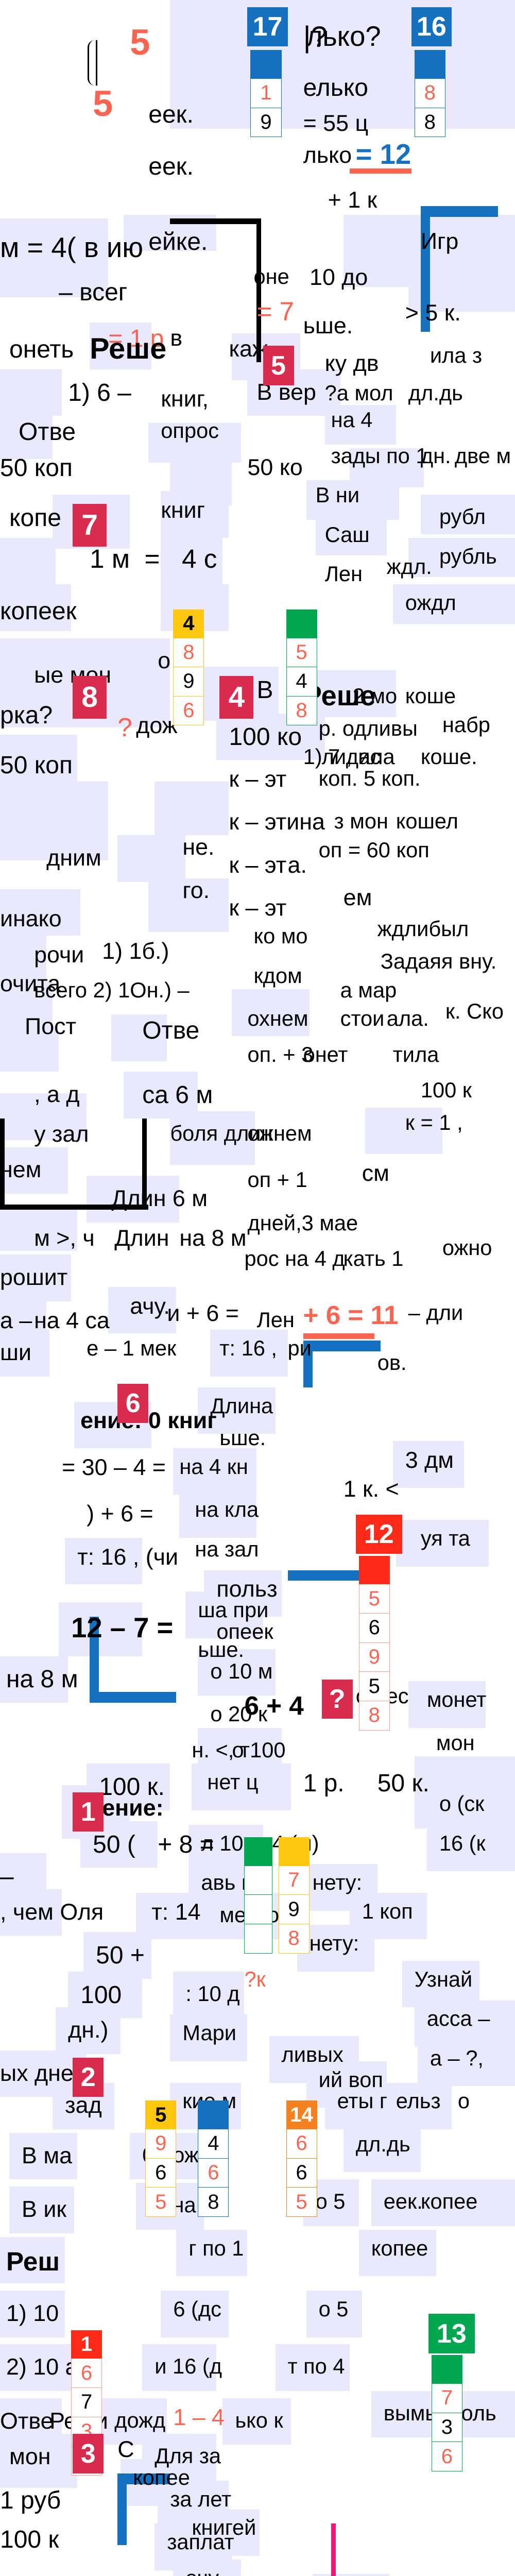 The width and height of the screenshot is (515, 2576). Describe the element at coordinates (88, 2453) in the screenshot. I see `task-number-badge: 3` at that location.